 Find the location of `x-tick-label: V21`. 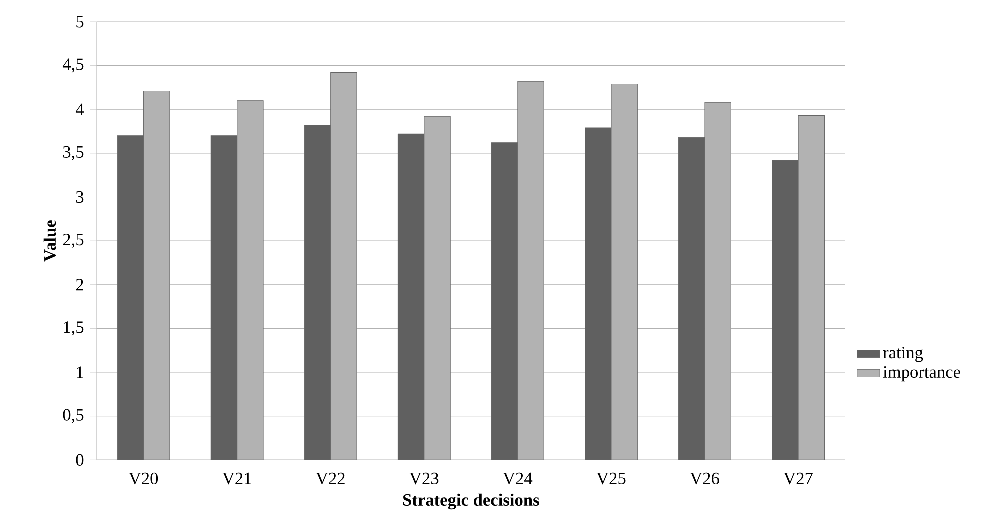

x-tick-label: V21 is located at coordinates (237, 478).